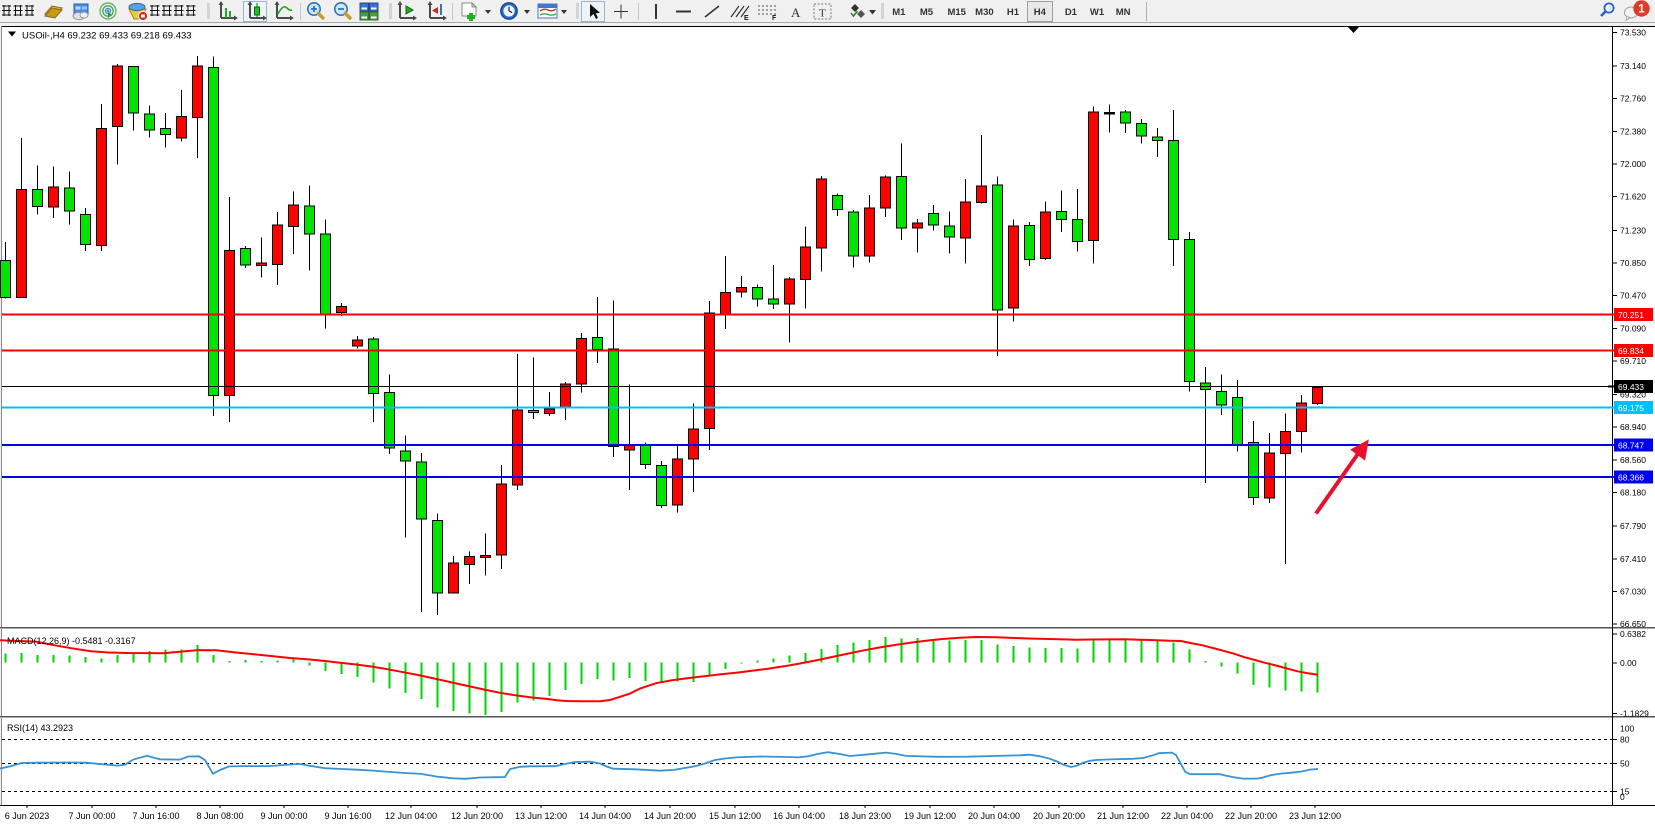 This screenshot has width=1655, height=833. What do you see at coordinates (1633, 197) in the screenshot?
I see `svg-text: 71.620` at bounding box center [1633, 197].